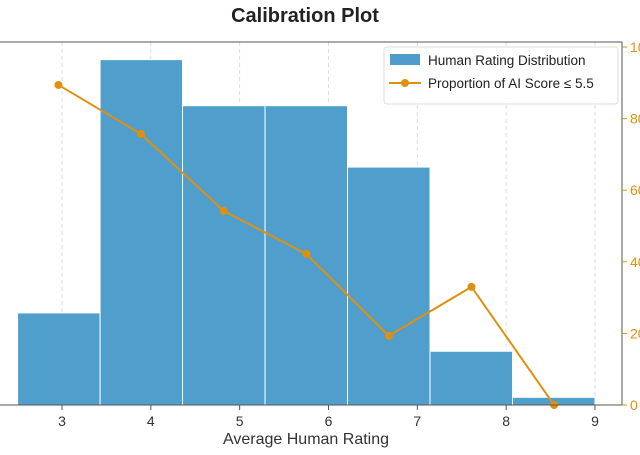 The height and width of the screenshot is (455, 640). What do you see at coordinates (405, 83) in the screenshot?
I see `legend-marker` at bounding box center [405, 83].